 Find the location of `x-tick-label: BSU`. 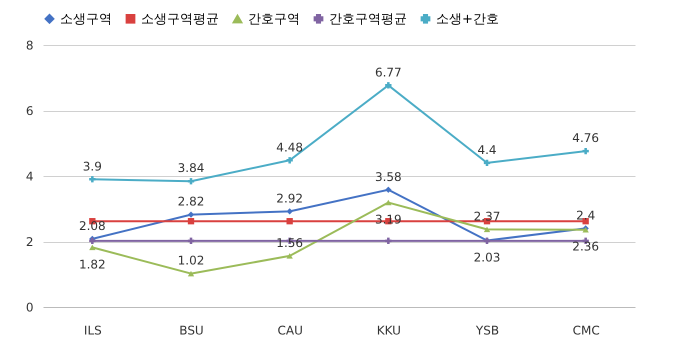

x-tick-label: BSU is located at coordinates (191, 331).